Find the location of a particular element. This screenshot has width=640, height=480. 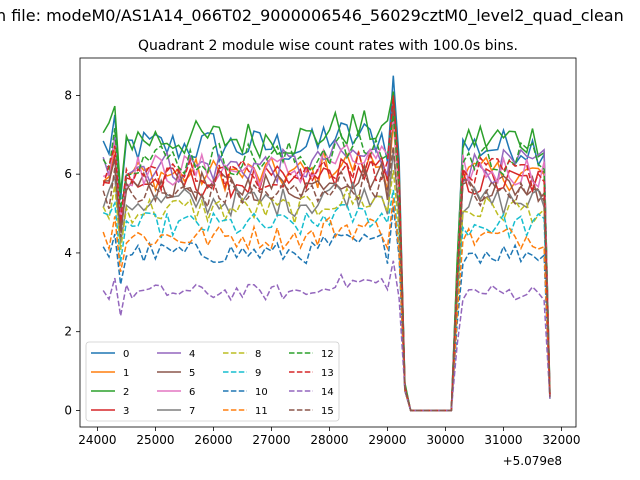

y-tick-label: 8 is located at coordinates (68, 95).